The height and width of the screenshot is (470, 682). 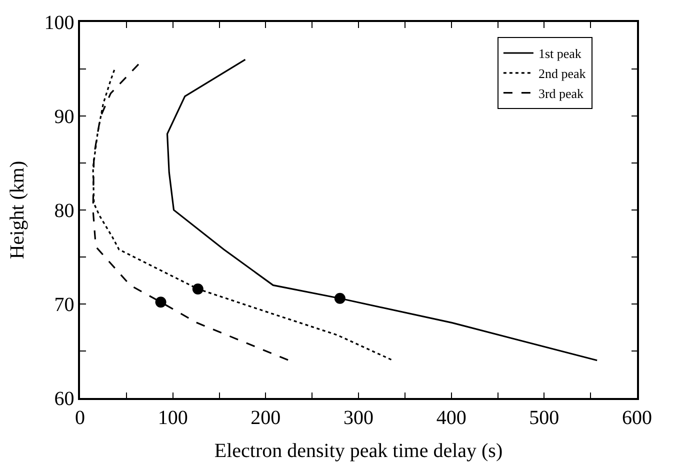 I want to click on legend-label: 2nd peak, so click(x=562, y=73).